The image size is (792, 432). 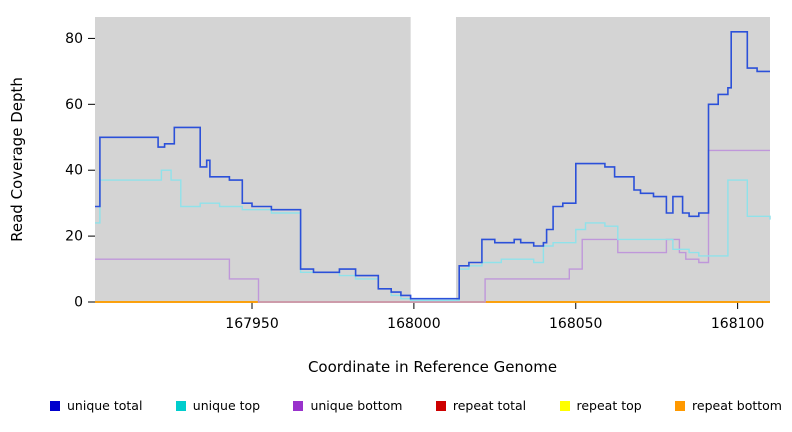 What do you see at coordinates (17, 159) in the screenshot?
I see `y-axis-label: Read Coverage Depth` at bounding box center [17, 159].